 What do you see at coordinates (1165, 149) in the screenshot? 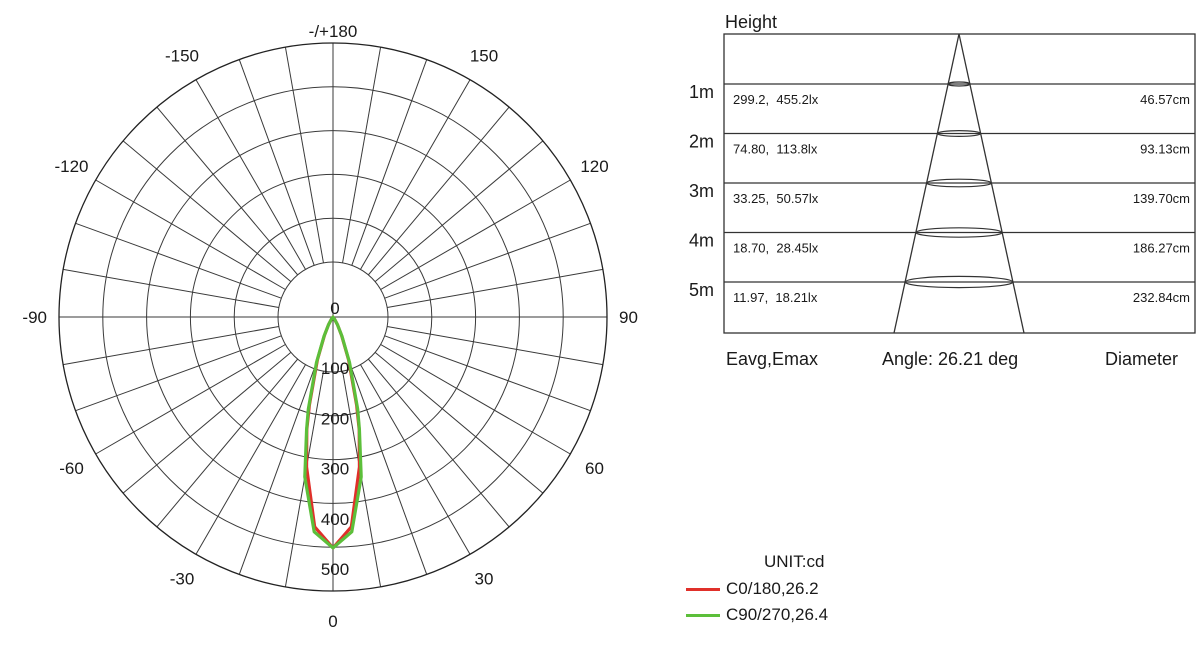
I see `cone-row-diameter: 93.13cm` at bounding box center [1165, 149].